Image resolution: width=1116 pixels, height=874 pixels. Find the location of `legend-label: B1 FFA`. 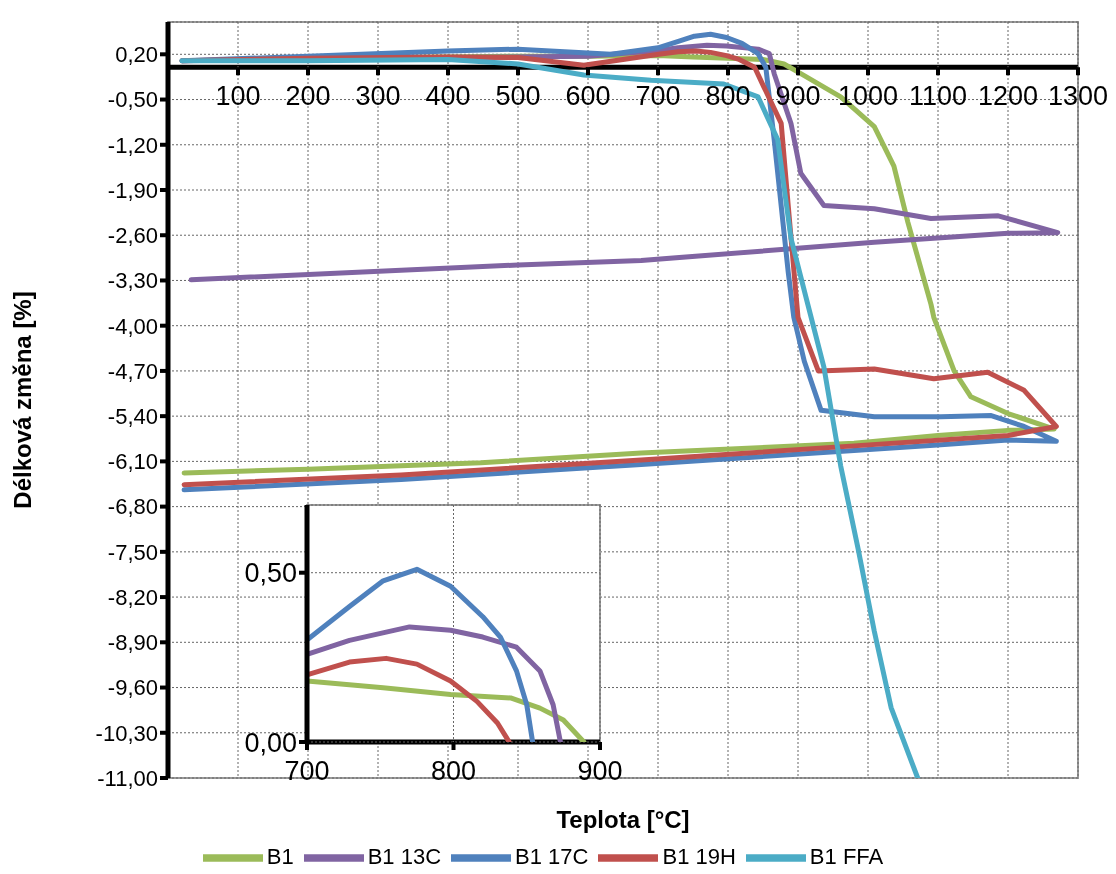

legend-label: B1 FFA is located at coordinates (846, 856).